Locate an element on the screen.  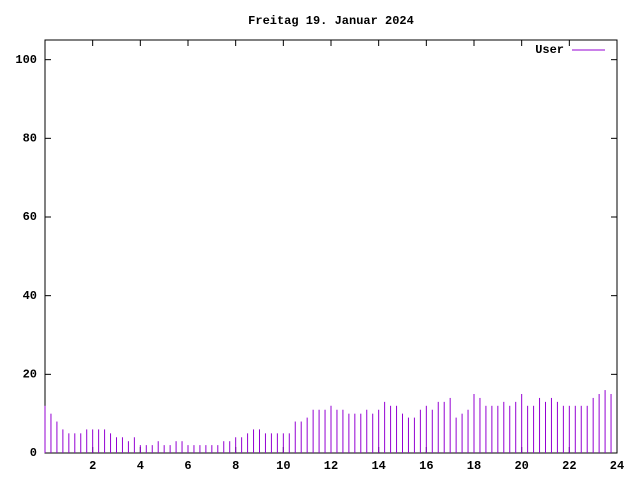
y-tick-label: 0 is located at coordinates (33, 453).